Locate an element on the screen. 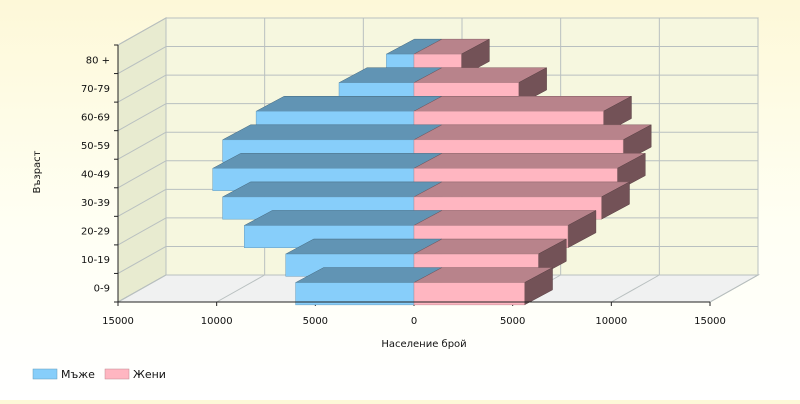 The width and height of the screenshot is (800, 404). y-tick-label: 80 + is located at coordinates (98, 60).